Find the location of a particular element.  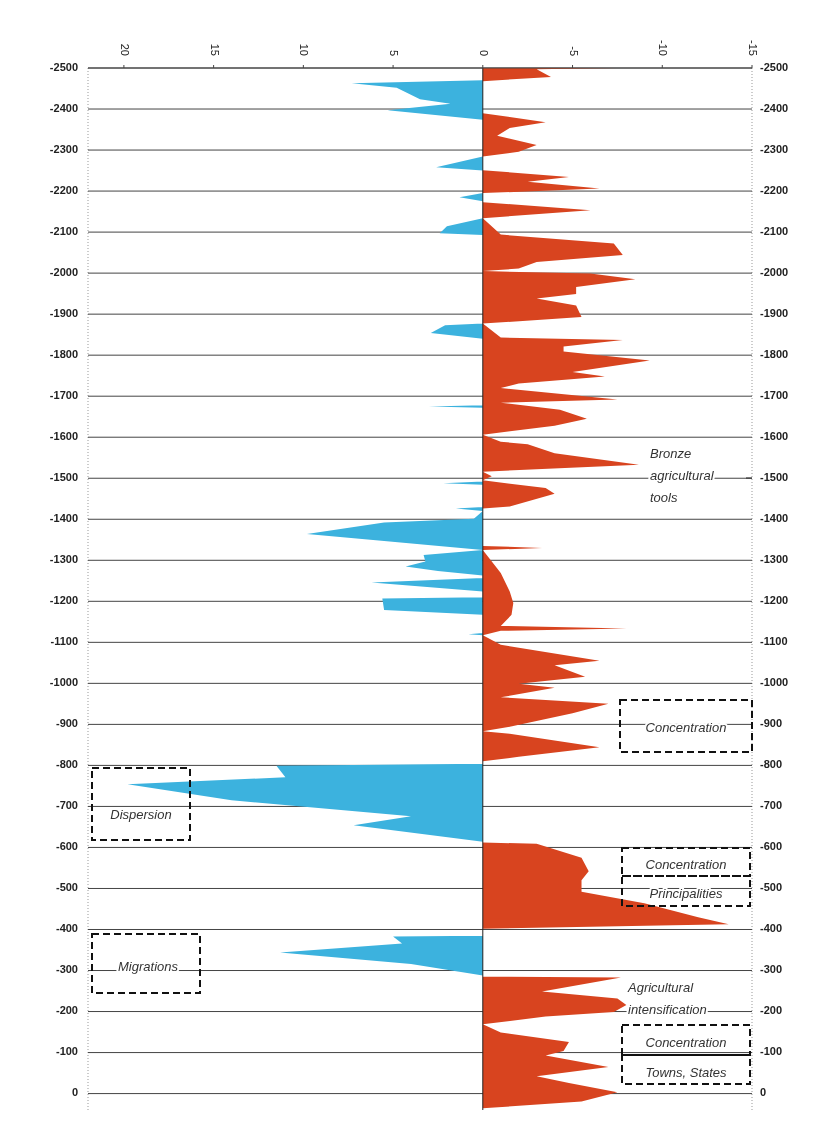

y2-tick-label: -700 is located at coordinates (66, 805).